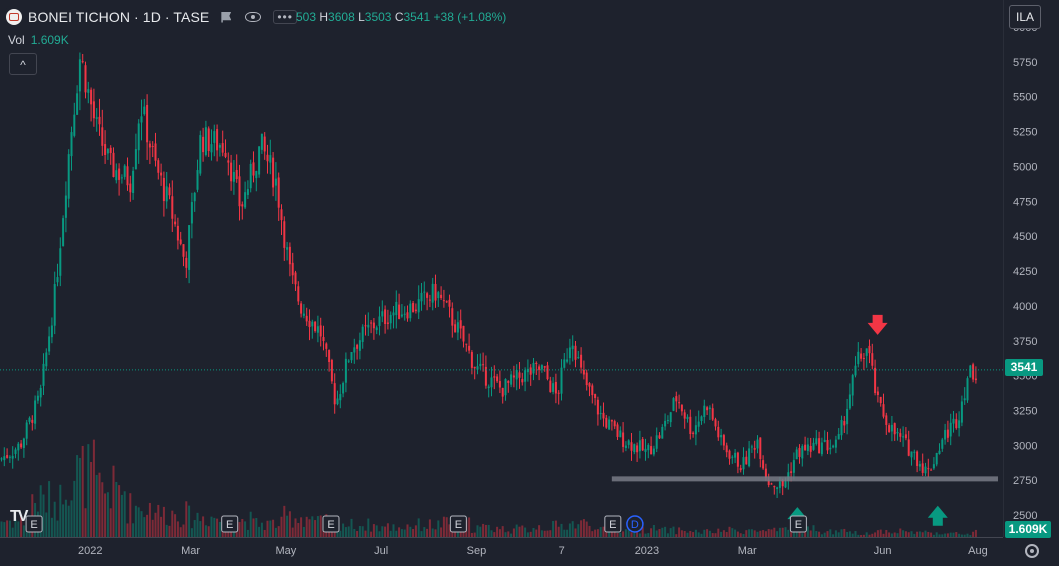  I want to click on y-tick-label: 5250, so click(1025, 133).